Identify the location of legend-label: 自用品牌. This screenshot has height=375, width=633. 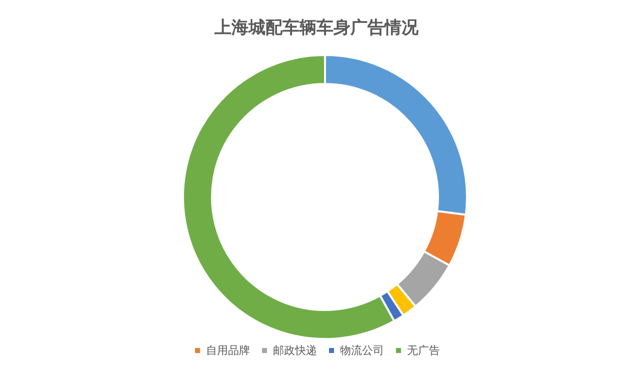
(228, 350).